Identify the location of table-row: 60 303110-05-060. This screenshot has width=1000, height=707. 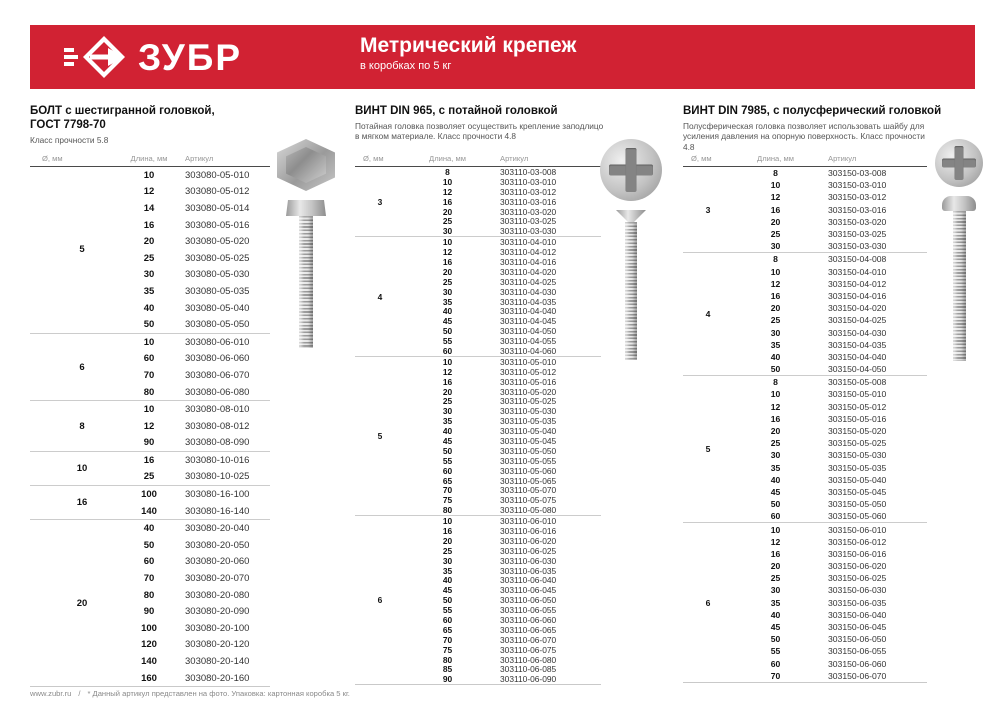
(503, 471).